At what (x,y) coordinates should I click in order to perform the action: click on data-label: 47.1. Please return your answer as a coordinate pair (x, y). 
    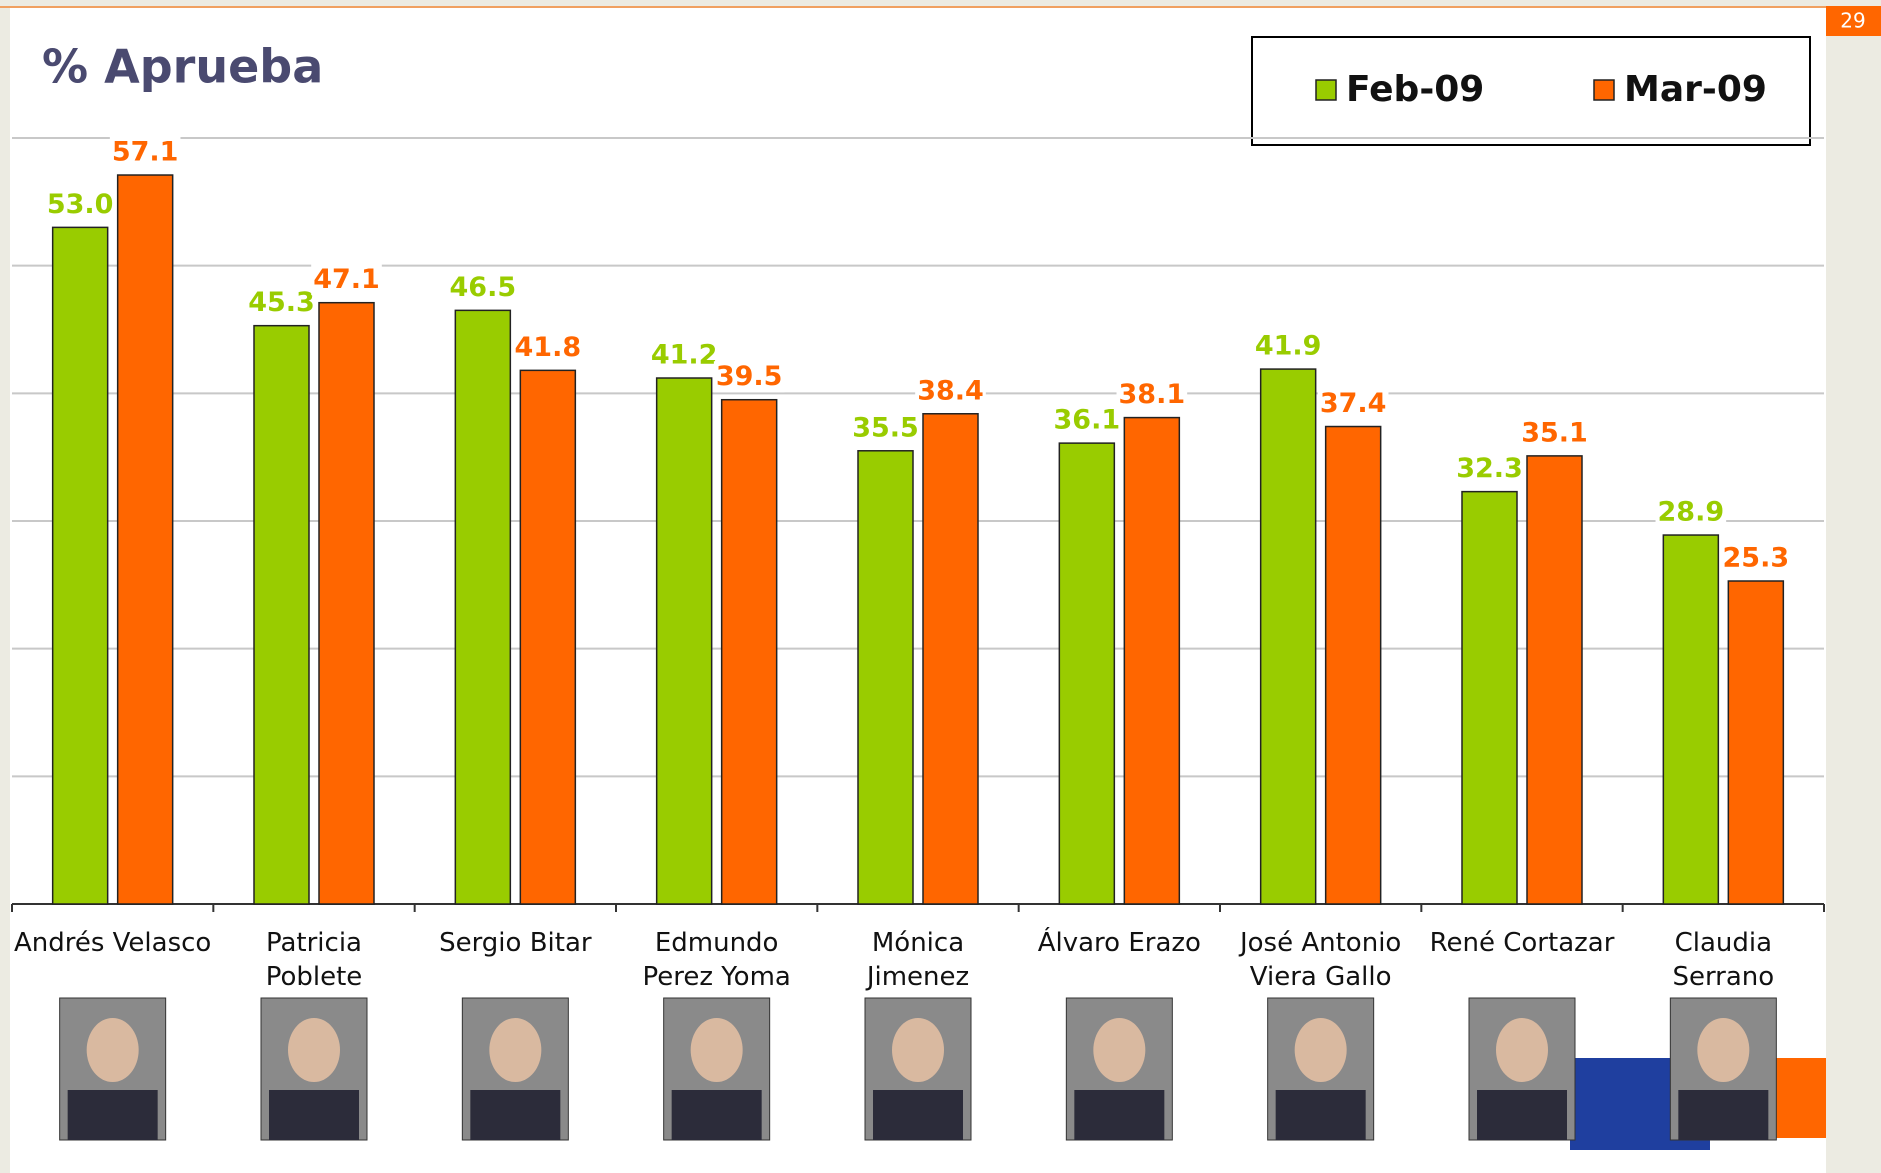
    Looking at the image, I should click on (346, 279).